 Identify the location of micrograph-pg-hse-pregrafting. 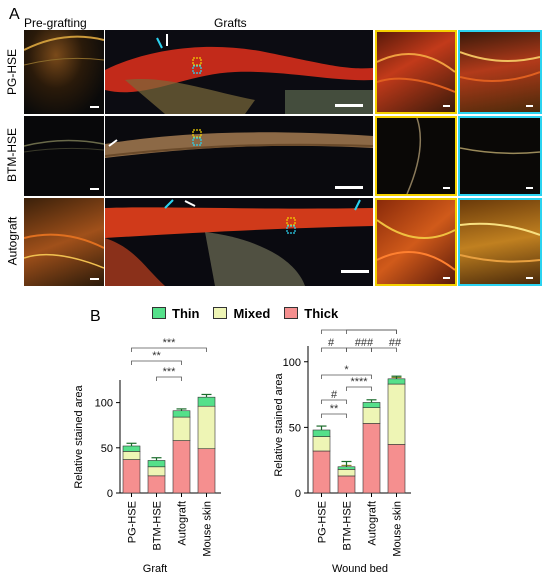
(64, 72).